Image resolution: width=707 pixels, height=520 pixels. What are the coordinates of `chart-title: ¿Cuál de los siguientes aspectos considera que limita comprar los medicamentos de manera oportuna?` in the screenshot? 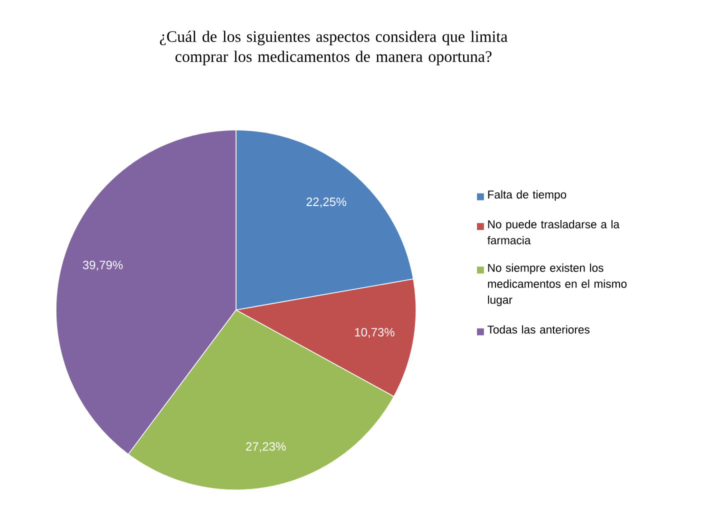 It's located at (334, 48).